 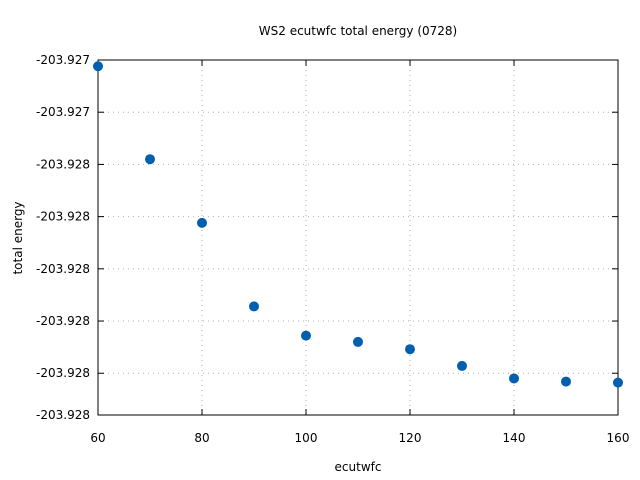 What do you see at coordinates (201, 438) in the screenshot?
I see `x-tick-label: 80` at bounding box center [201, 438].